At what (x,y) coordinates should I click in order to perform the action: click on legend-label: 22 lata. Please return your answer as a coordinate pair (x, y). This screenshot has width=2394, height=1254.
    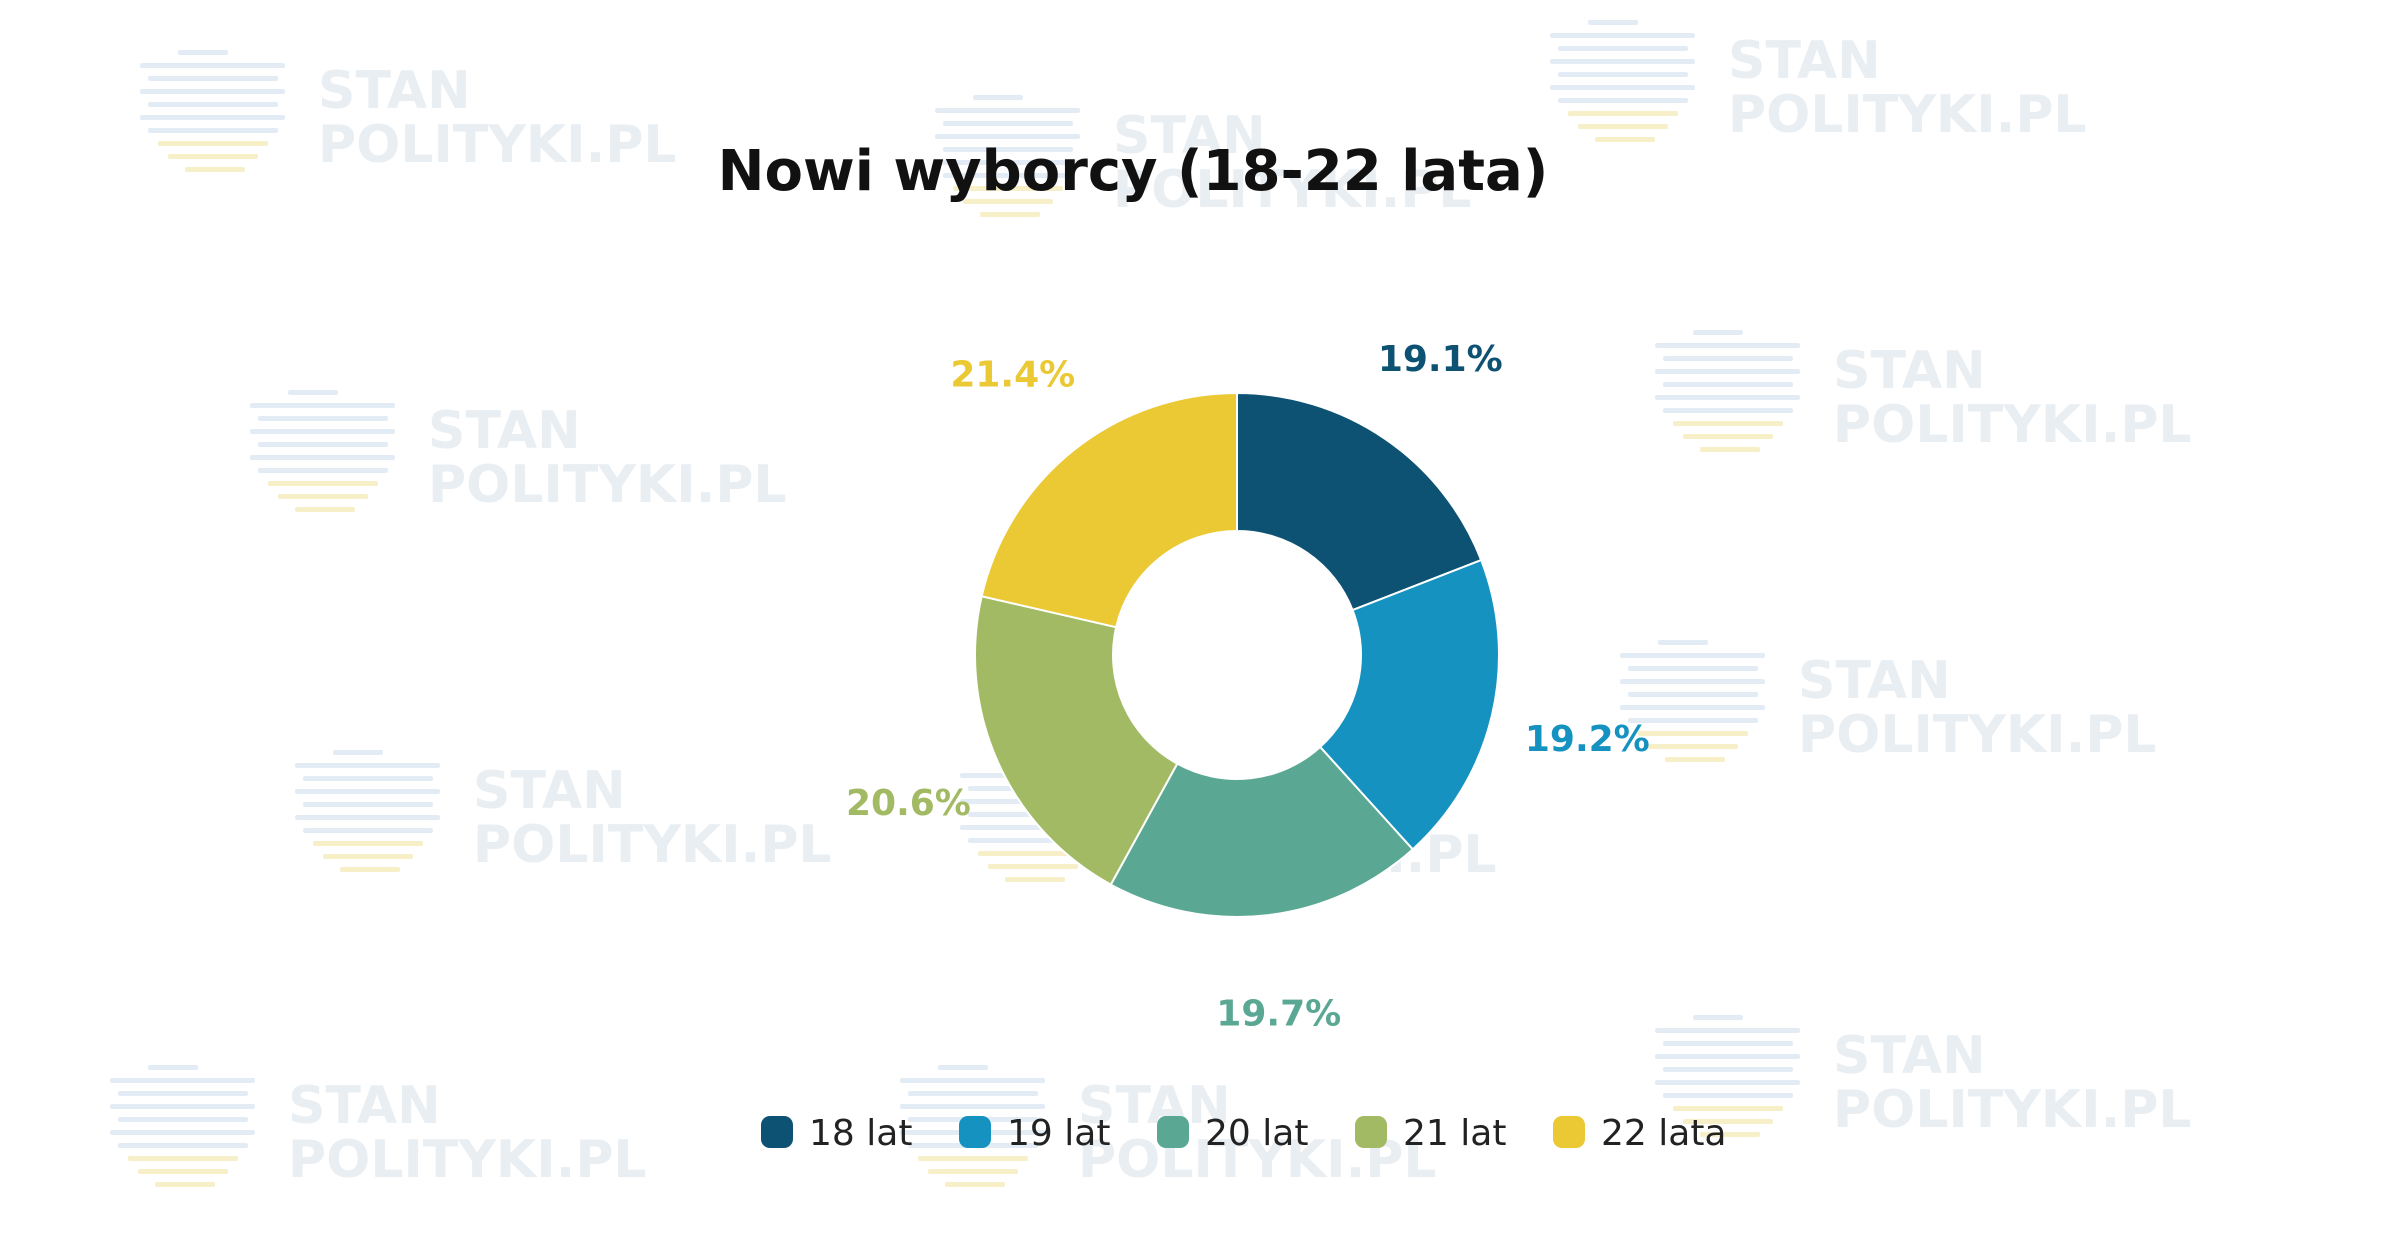
    Looking at the image, I should click on (1664, 1133).